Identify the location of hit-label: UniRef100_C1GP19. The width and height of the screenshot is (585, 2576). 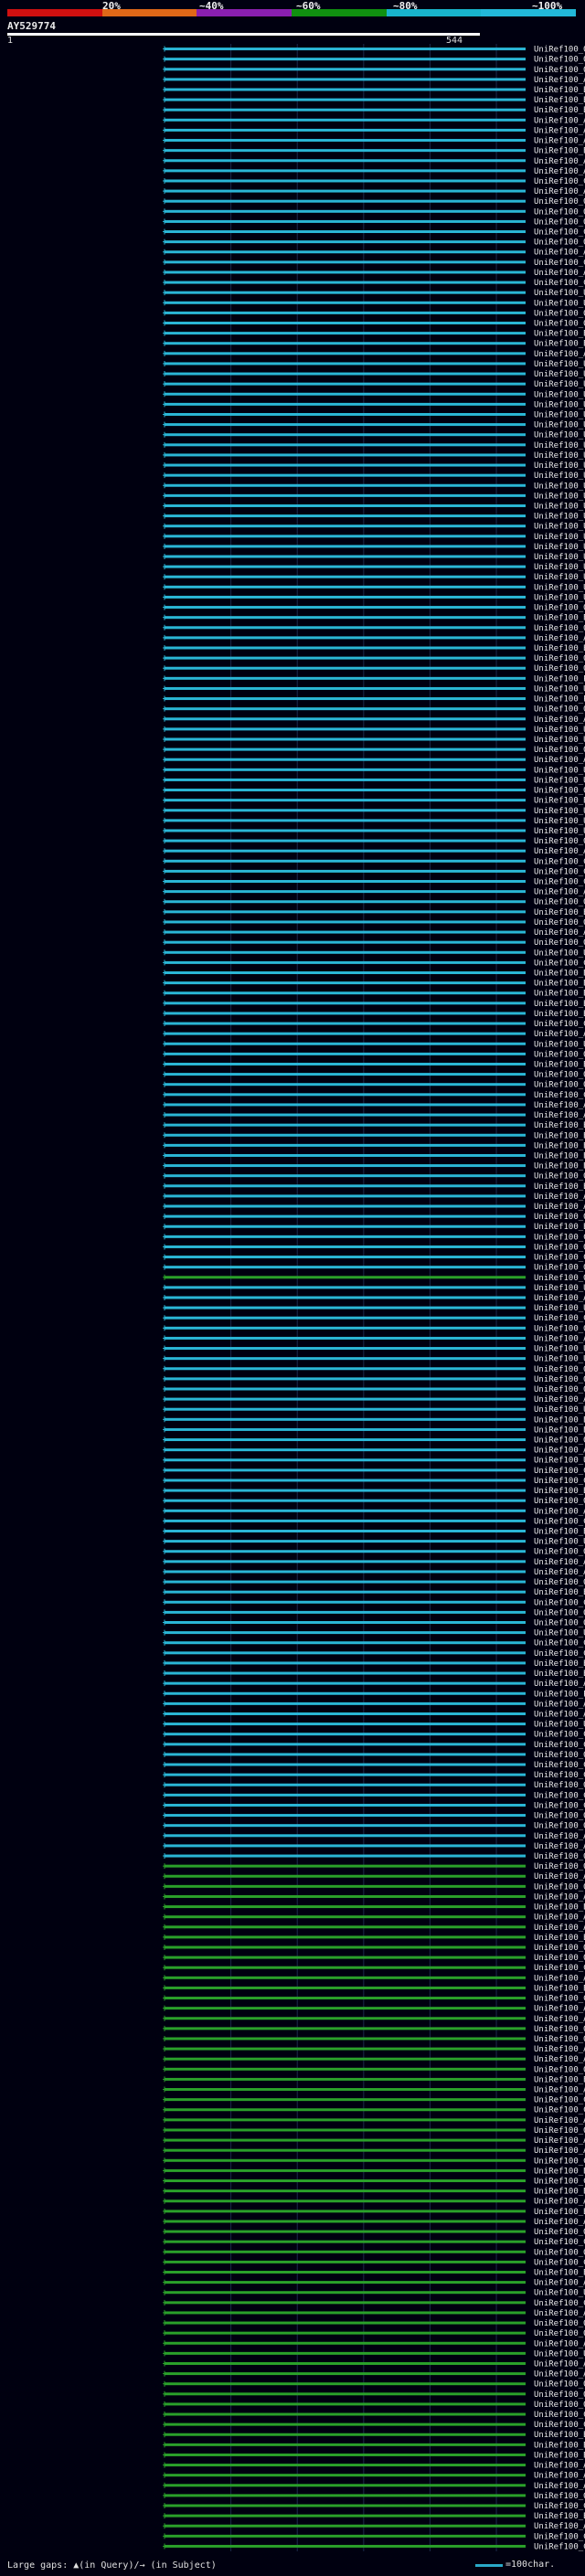
(560, 2100).